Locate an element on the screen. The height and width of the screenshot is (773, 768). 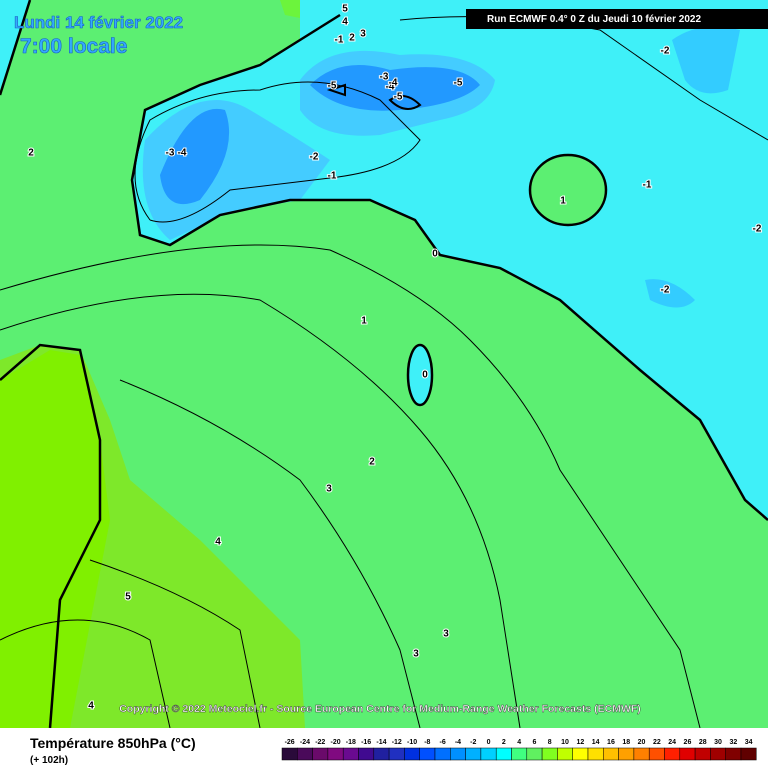
forecast-time: 7:00 locale is located at coordinates (73, 46).